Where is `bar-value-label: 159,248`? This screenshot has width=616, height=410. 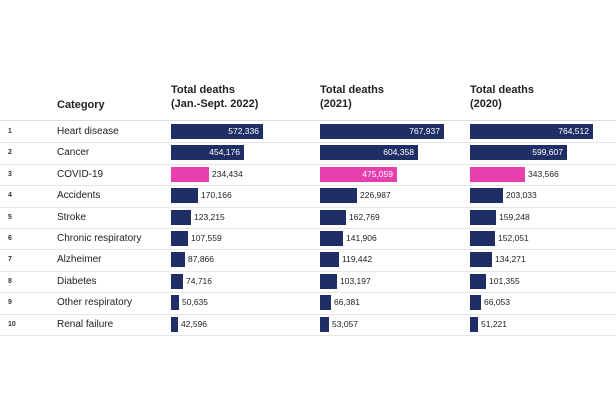 bar-value-label: 159,248 is located at coordinates (514, 216).